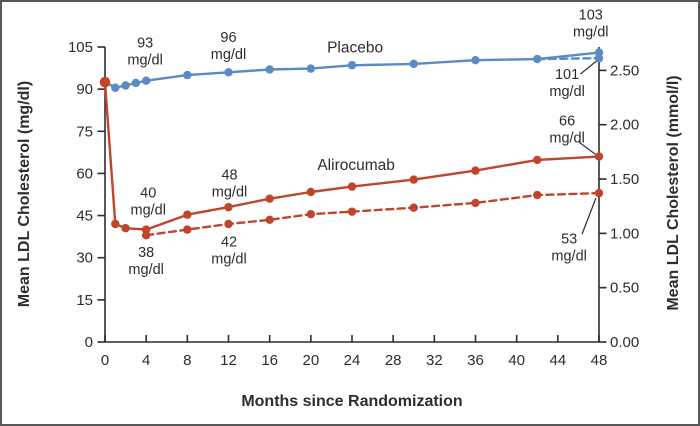 The width and height of the screenshot is (700, 426). Describe the element at coordinates (148, 193) in the screenshot. I see `annotation-text: 40` at that location.